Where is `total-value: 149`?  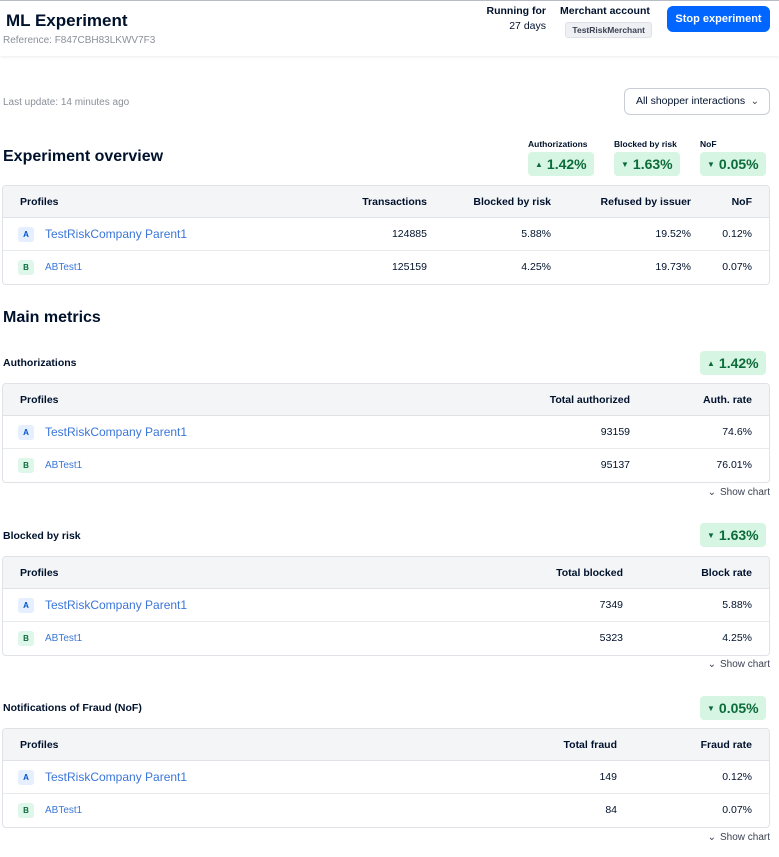 total-value: 149 is located at coordinates (608, 777).